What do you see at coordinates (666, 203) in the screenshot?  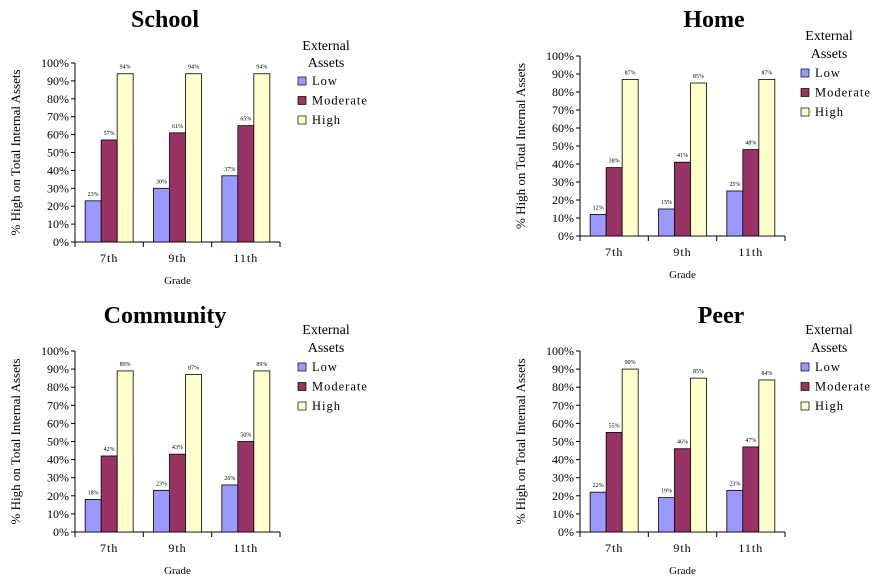 I see `data-label: 15%` at bounding box center [666, 203].